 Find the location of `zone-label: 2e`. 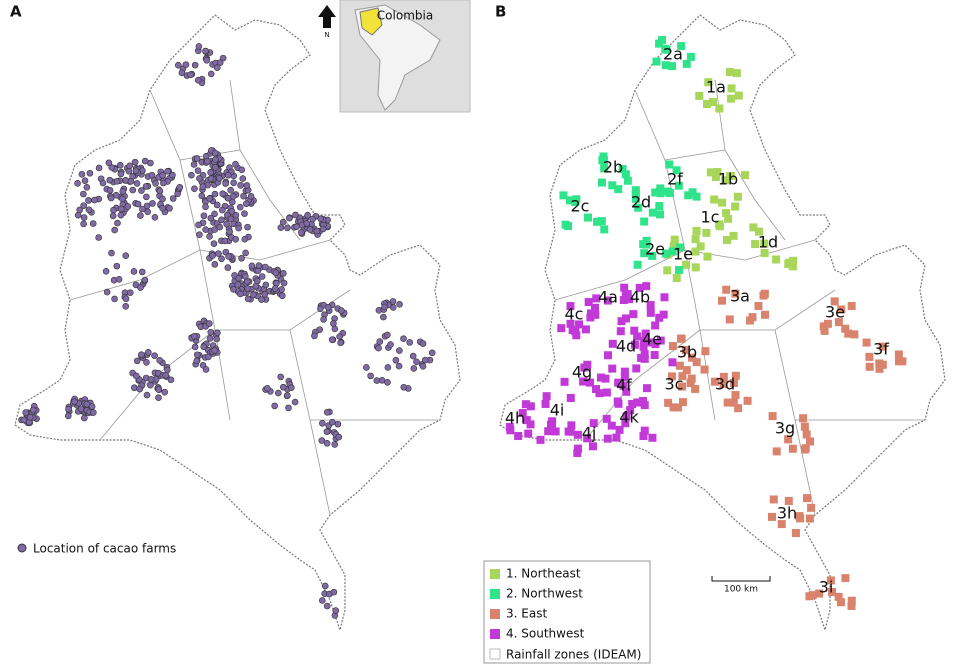

zone-label: 2e is located at coordinates (655, 249).